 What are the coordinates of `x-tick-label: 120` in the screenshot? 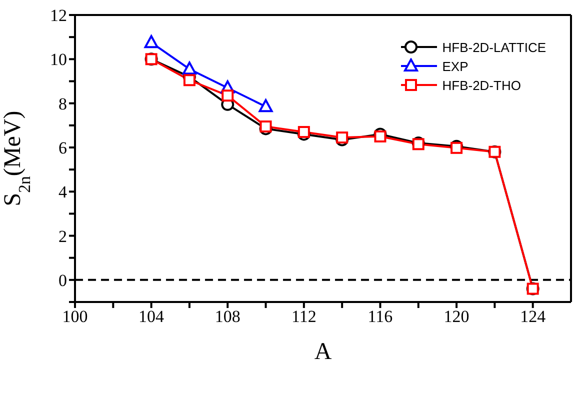 It's located at (457, 316).